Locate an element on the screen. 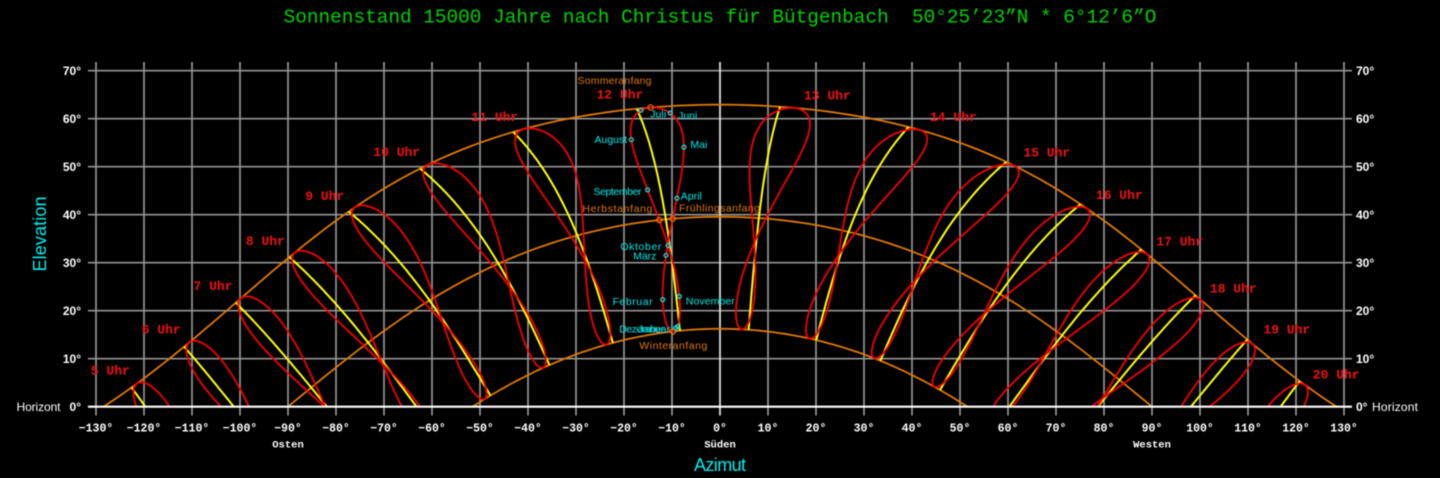  svg-text: 9 Uhr is located at coordinates (324, 196).